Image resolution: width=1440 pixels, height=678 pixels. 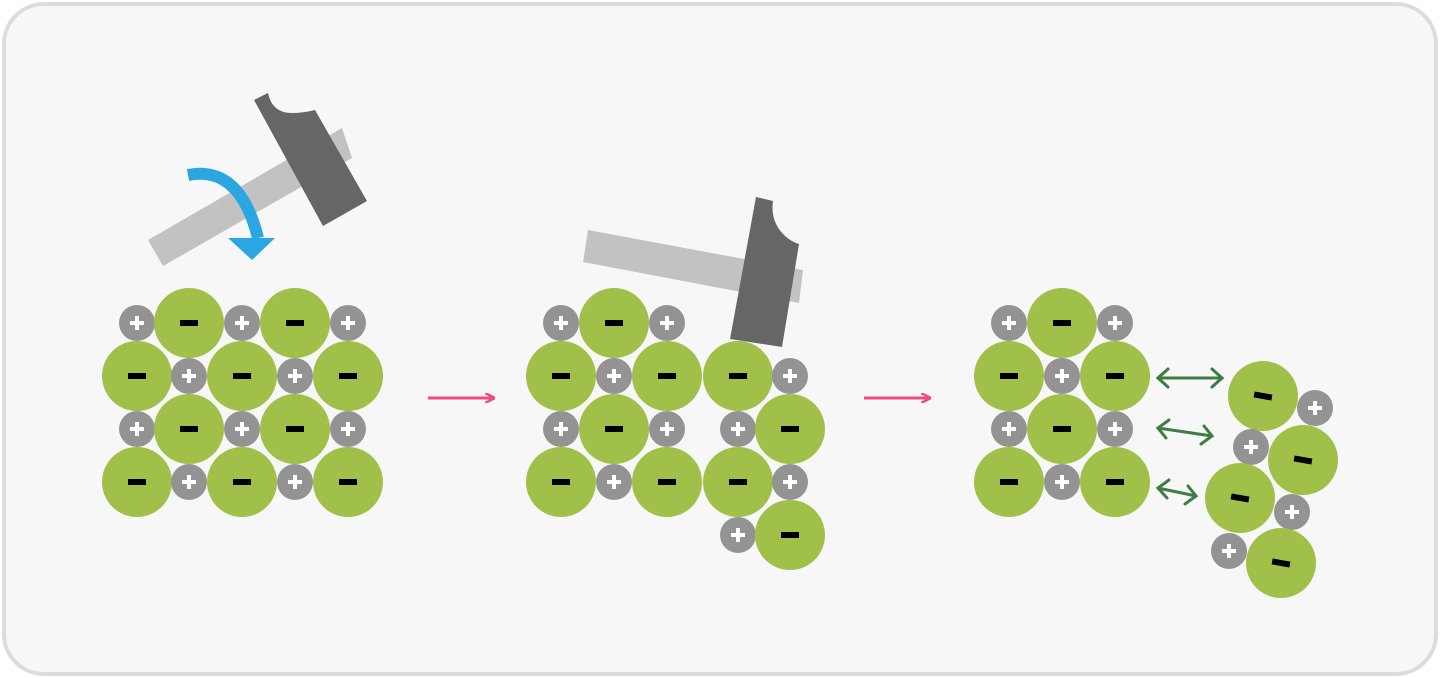 I want to click on swing-arrow, so click(x=230, y=213).